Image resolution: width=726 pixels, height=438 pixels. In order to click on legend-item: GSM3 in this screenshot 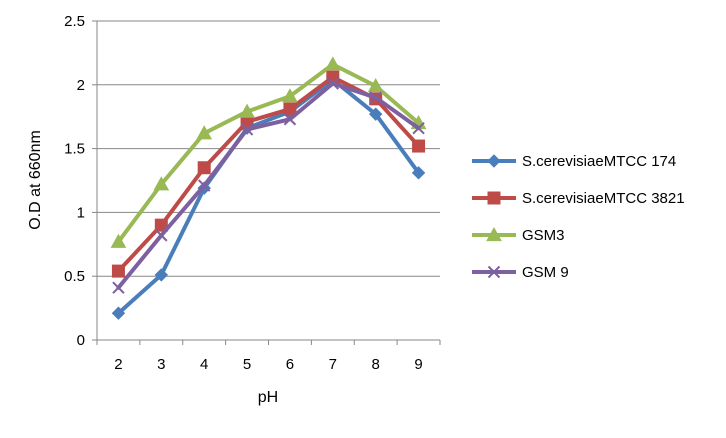, I will do `click(518, 235)`.